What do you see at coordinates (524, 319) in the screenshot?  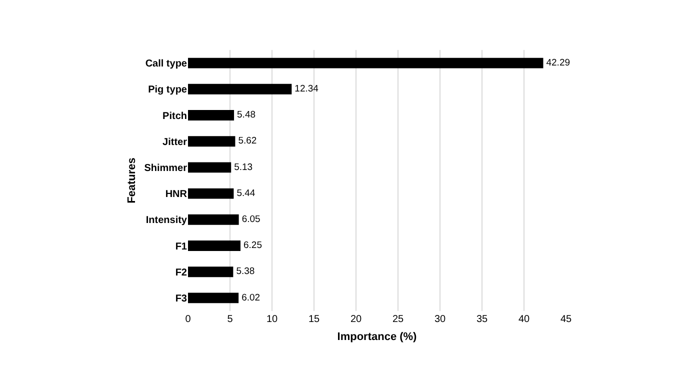 I see `x-tick-label: 40` at bounding box center [524, 319].